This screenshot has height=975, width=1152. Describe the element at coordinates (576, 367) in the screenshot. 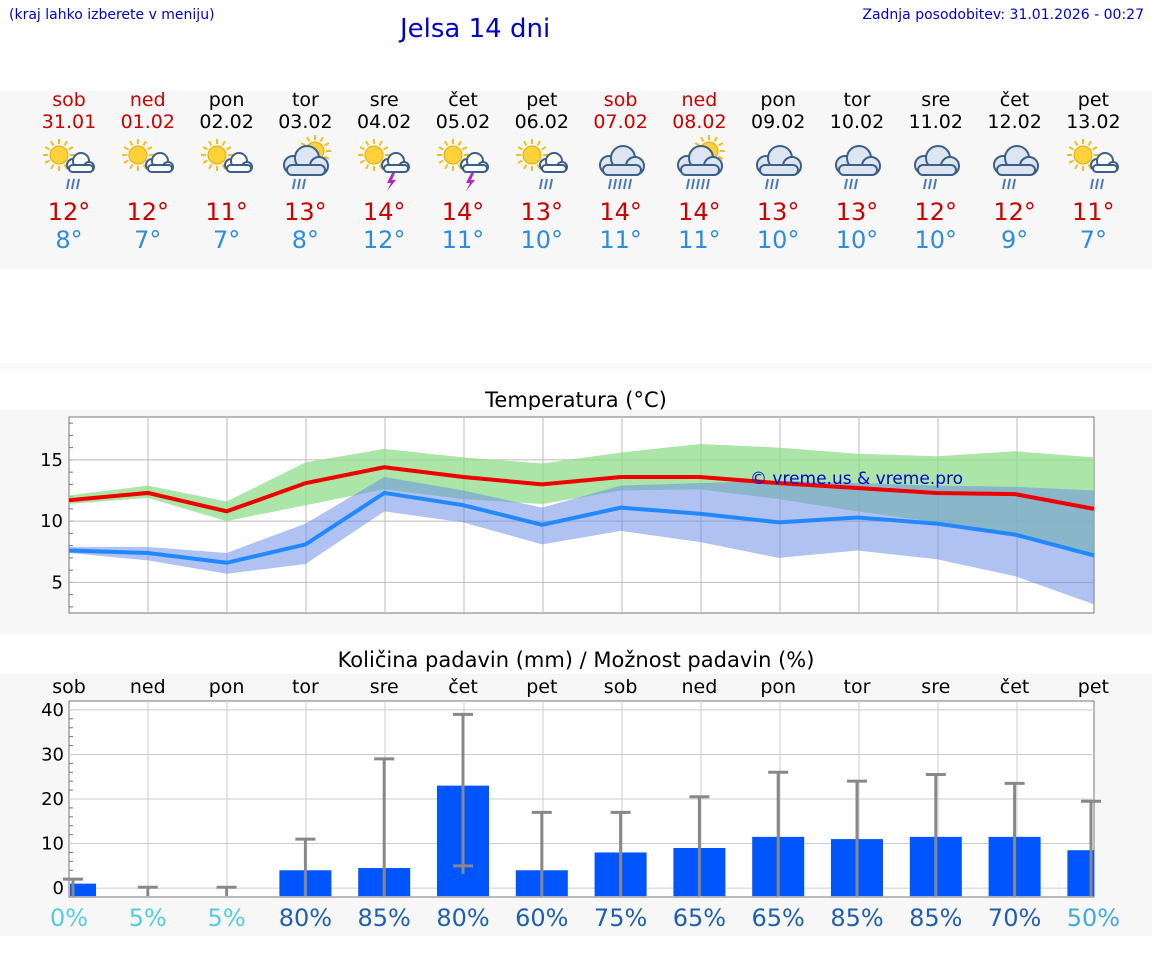

I see `separator` at that location.